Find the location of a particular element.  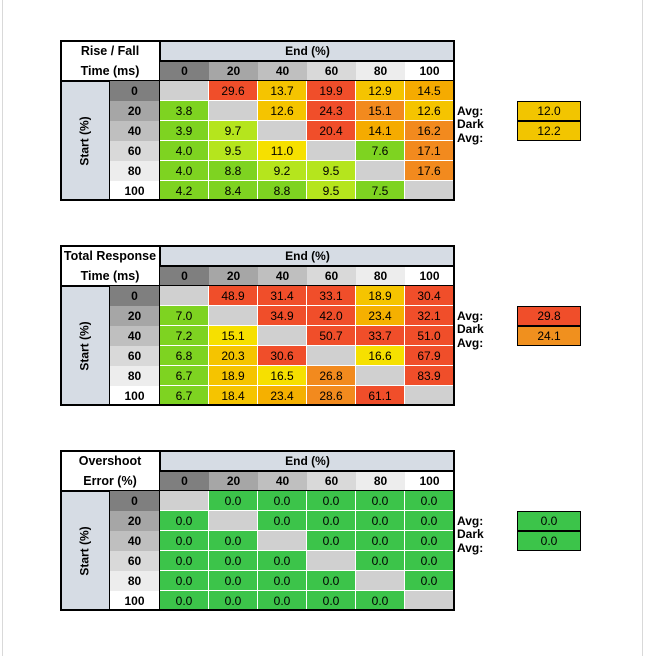

table-cell: 8.4 is located at coordinates (233, 191).